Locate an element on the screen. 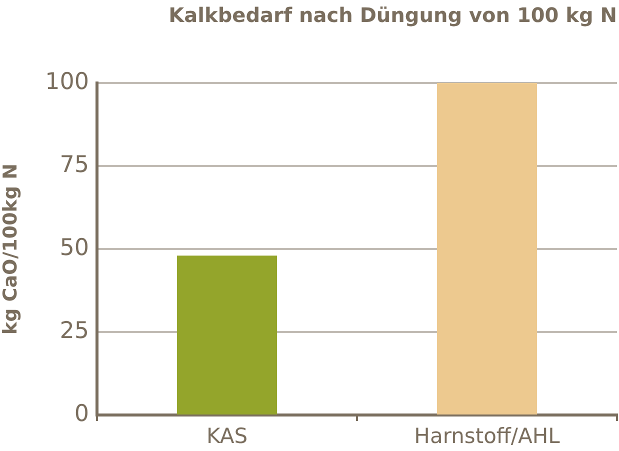  y-tick-label: 100 is located at coordinates (67, 81).